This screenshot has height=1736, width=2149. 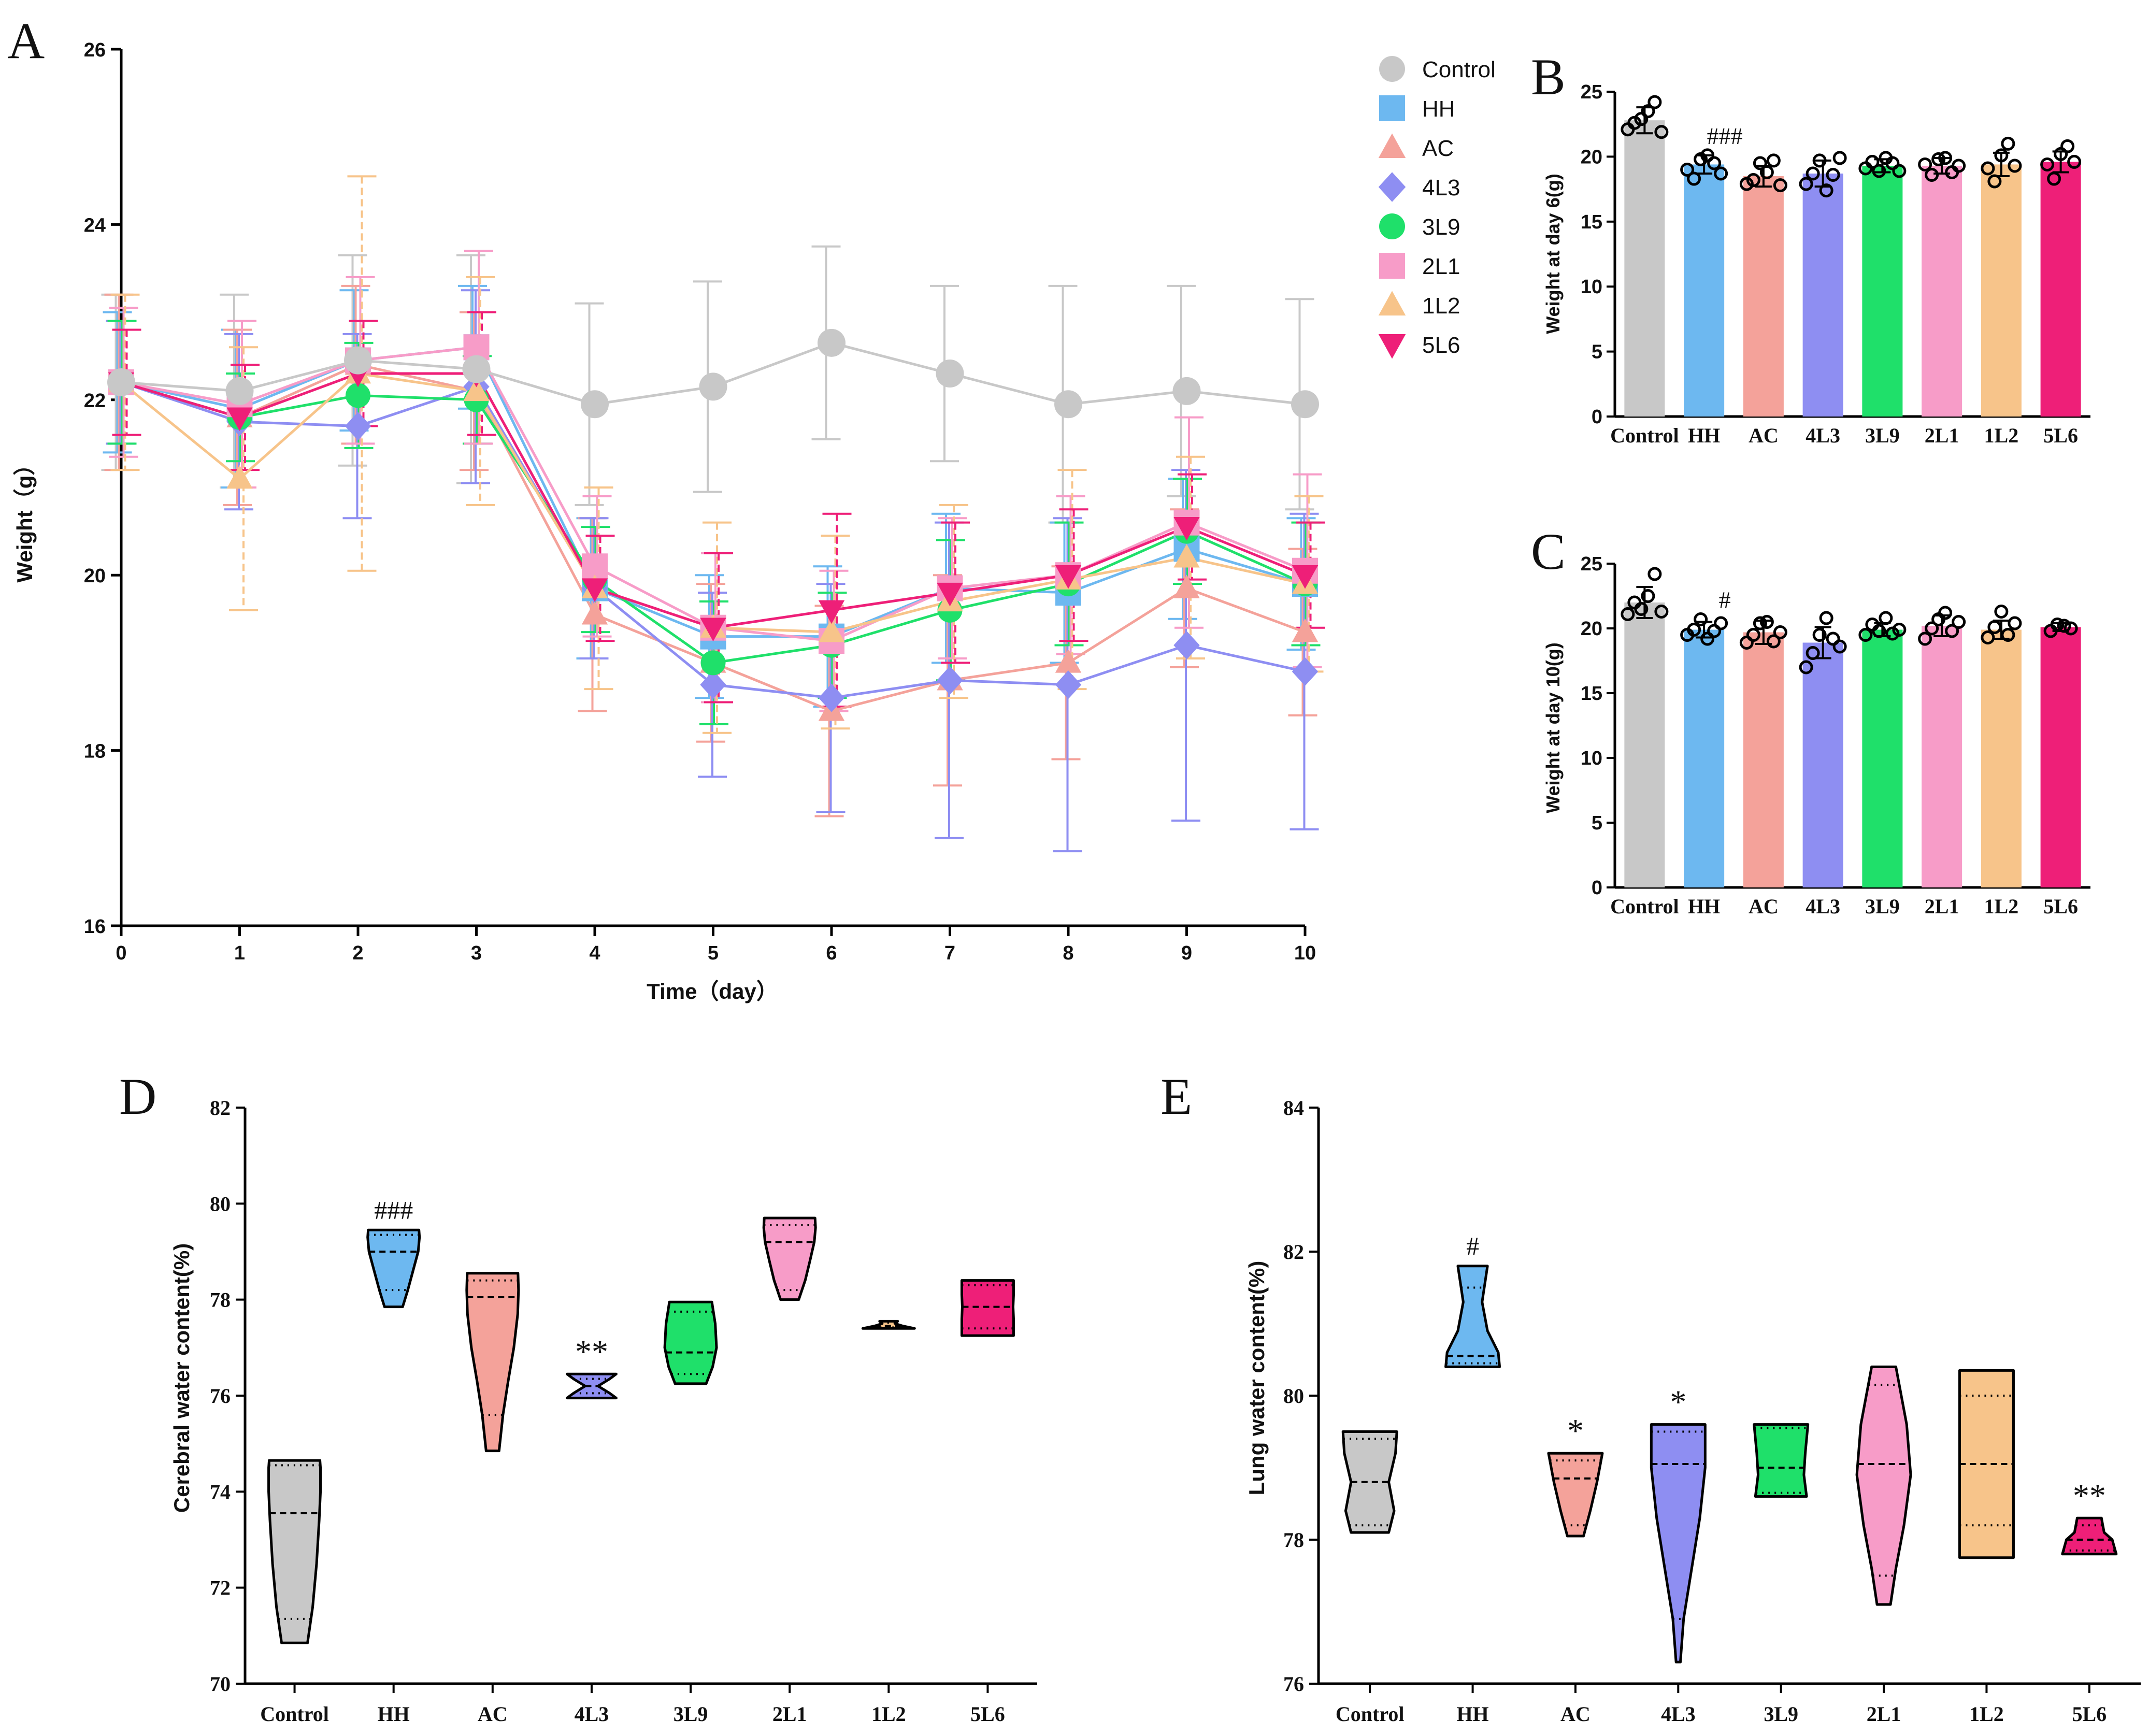 What do you see at coordinates (492, 1362) in the screenshot?
I see `violin-ac` at bounding box center [492, 1362].